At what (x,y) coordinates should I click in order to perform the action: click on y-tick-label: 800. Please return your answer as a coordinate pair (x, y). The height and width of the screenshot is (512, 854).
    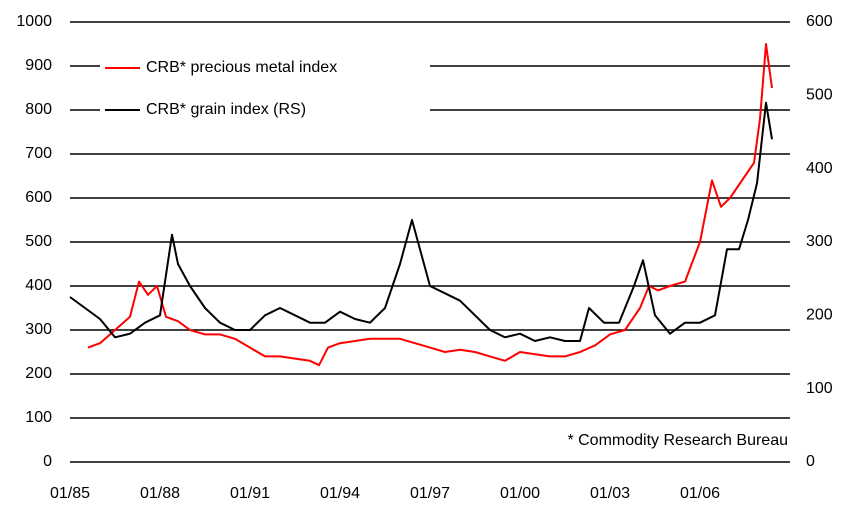
    Looking at the image, I should click on (38, 109).